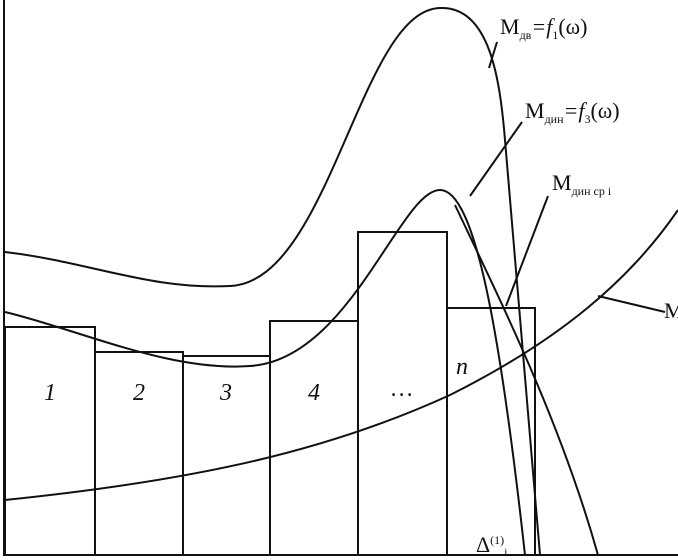 This screenshot has height=560, width=678. Describe the element at coordinates (314, 393) in the screenshot. I see `column-label: 4` at that location.